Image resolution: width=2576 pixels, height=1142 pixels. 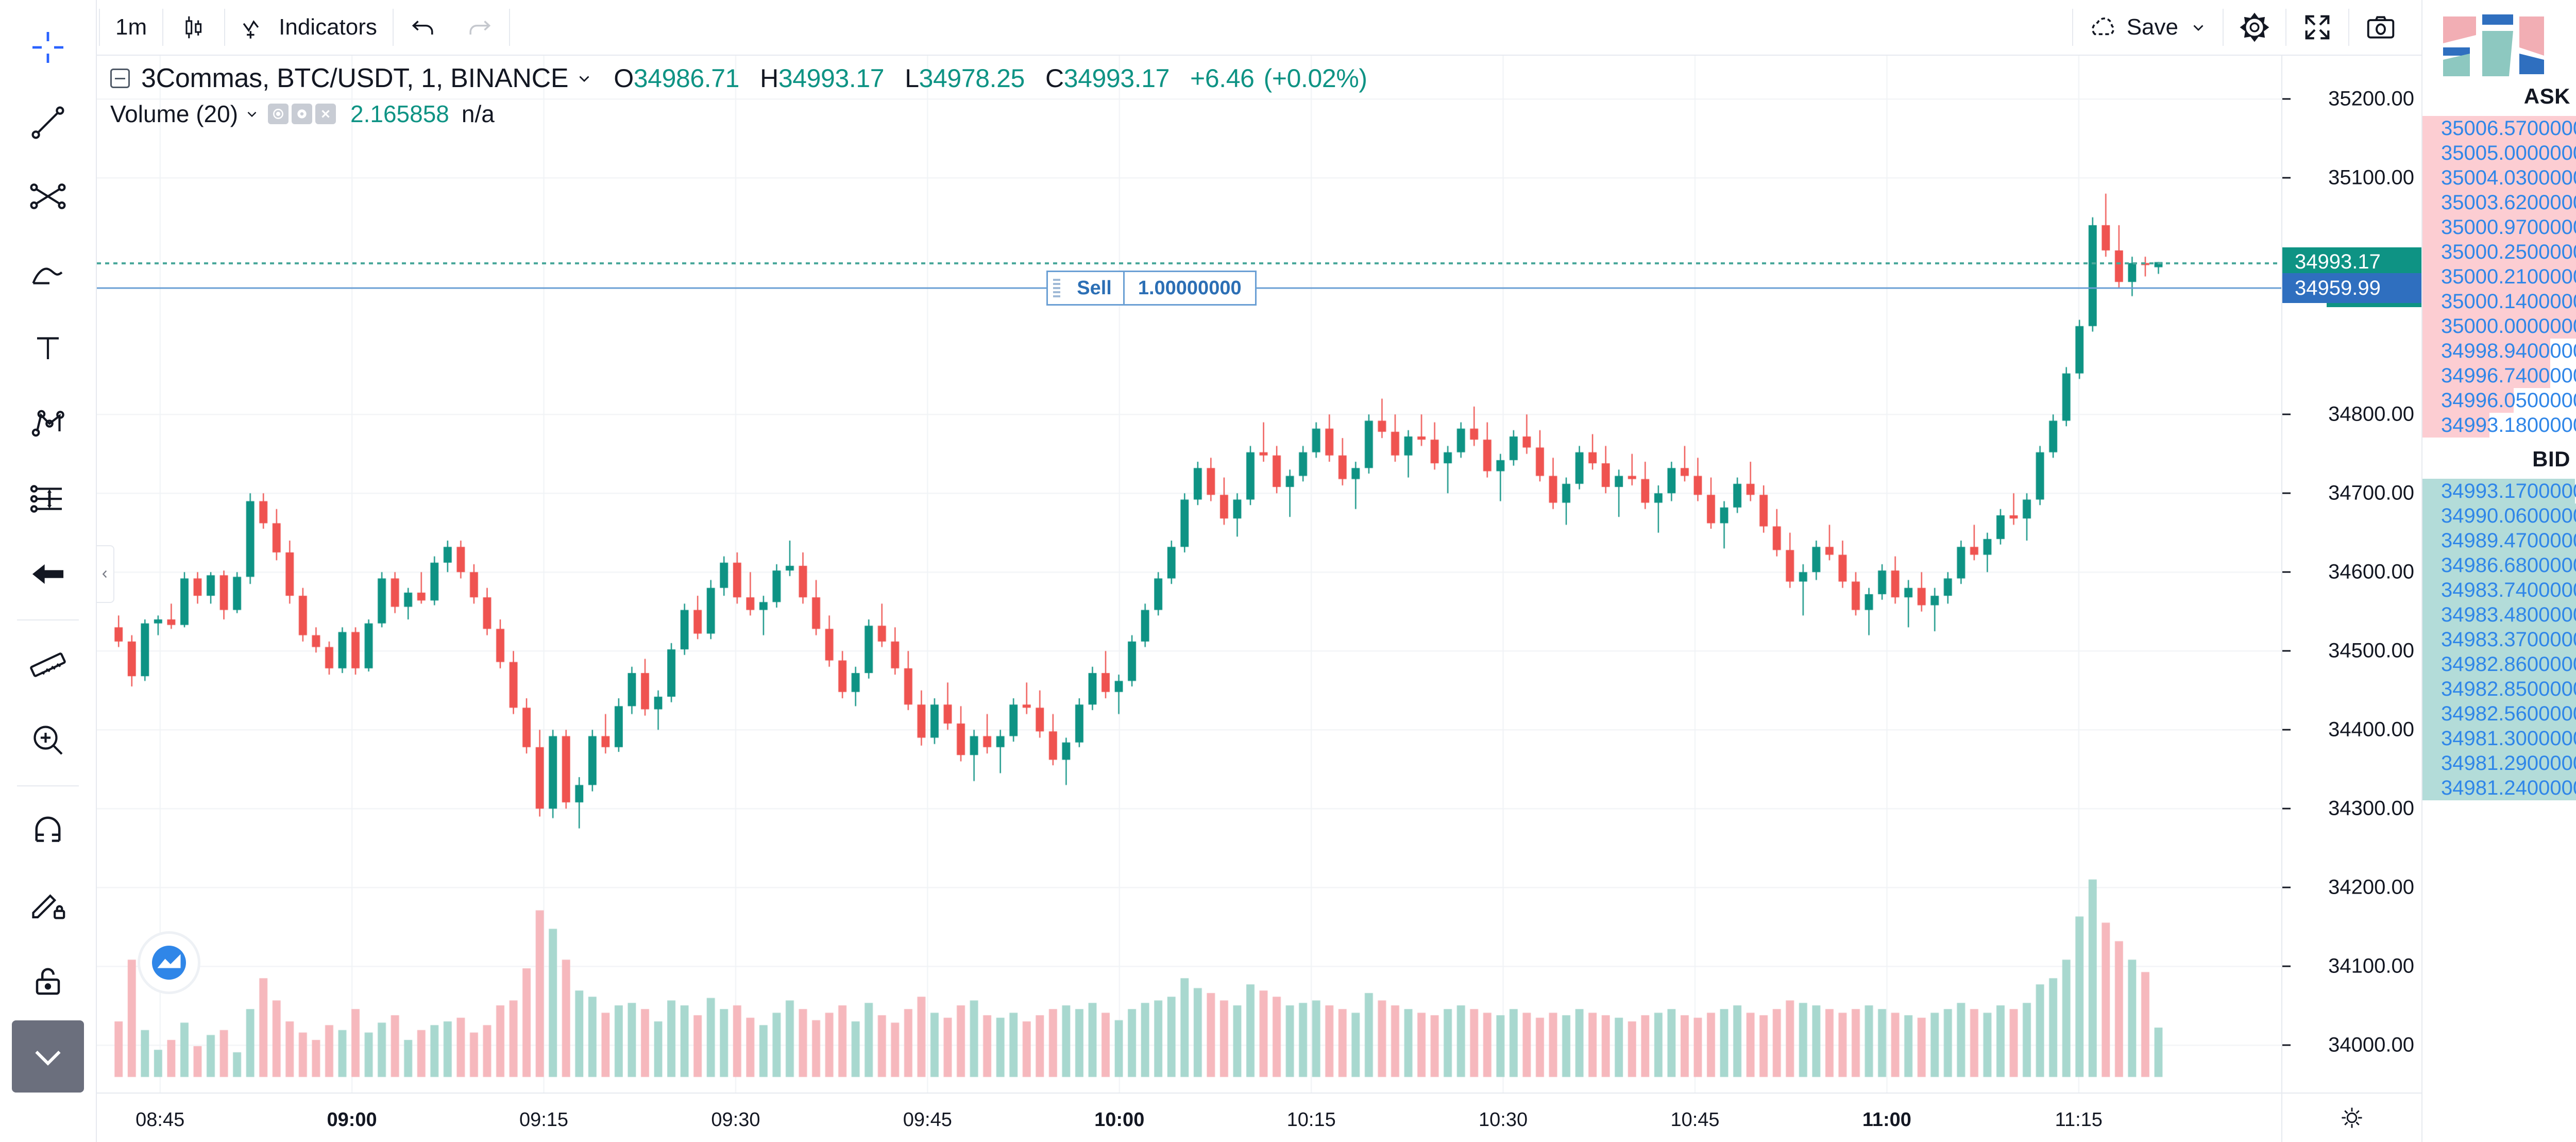 I want to click on time-axis-label: 10:45, so click(x=1695, y=1120).